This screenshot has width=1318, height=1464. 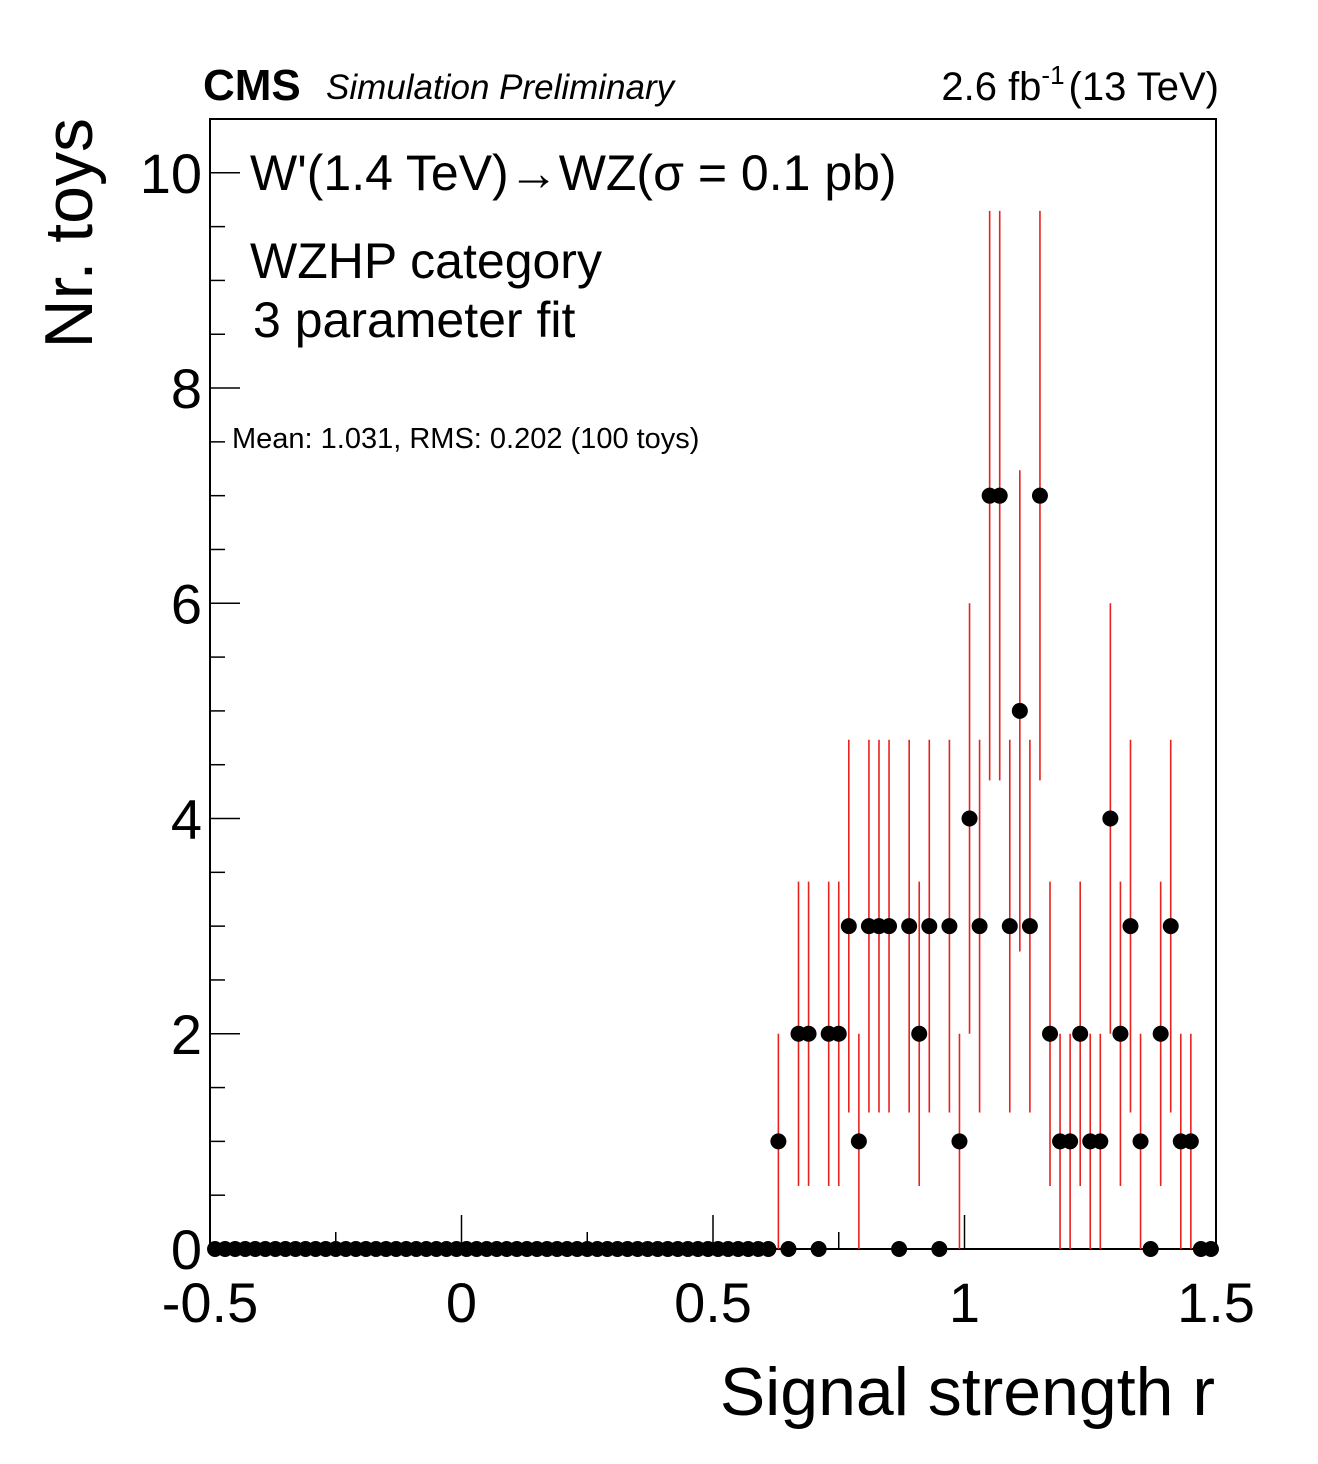 I want to click on signal-model-label: W'(1.4 TeV)→WZ(σ = 0.1 pb), so click(x=573, y=173).